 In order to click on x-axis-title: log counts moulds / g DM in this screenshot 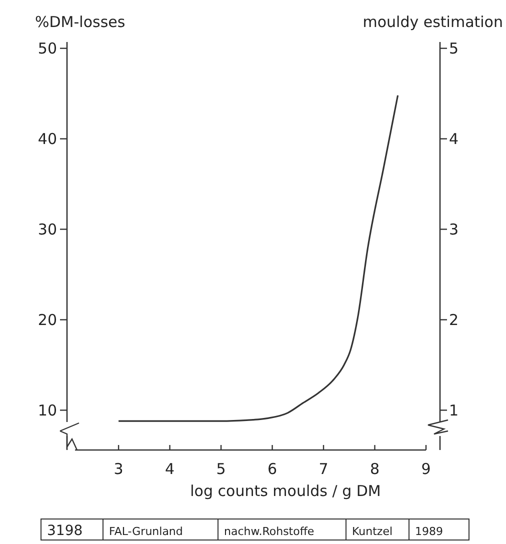, I will do `click(285, 491)`.